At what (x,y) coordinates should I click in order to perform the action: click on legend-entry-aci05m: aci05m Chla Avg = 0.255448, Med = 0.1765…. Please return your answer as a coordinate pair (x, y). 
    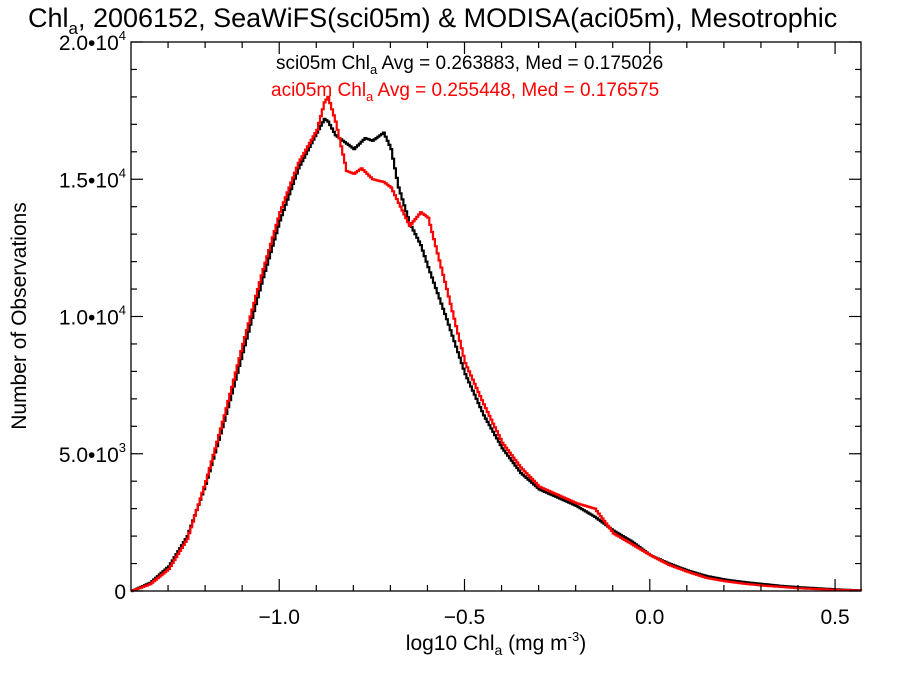
    Looking at the image, I should click on (465, 92).